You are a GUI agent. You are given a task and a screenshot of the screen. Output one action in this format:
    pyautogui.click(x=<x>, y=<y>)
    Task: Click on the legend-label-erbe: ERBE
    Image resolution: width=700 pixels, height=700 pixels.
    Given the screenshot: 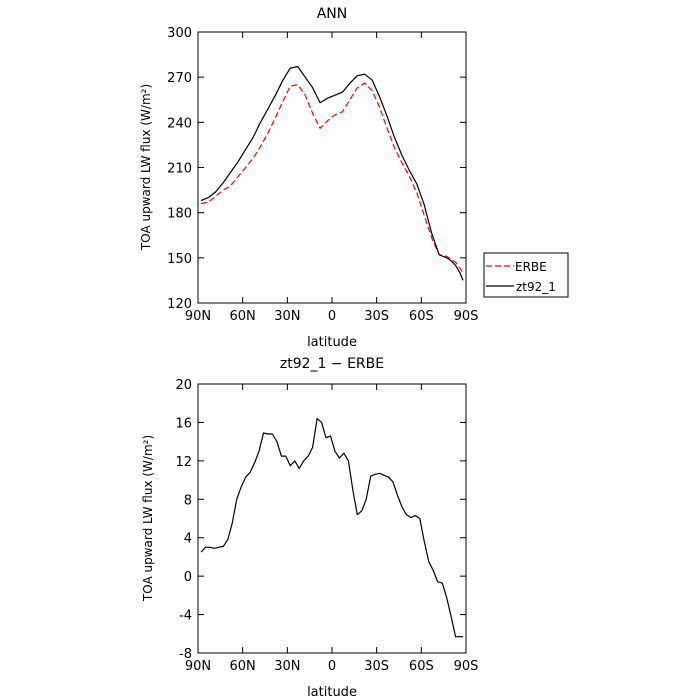 What is the action you would take?
    pyautogui.click(x=531, y=267)
    